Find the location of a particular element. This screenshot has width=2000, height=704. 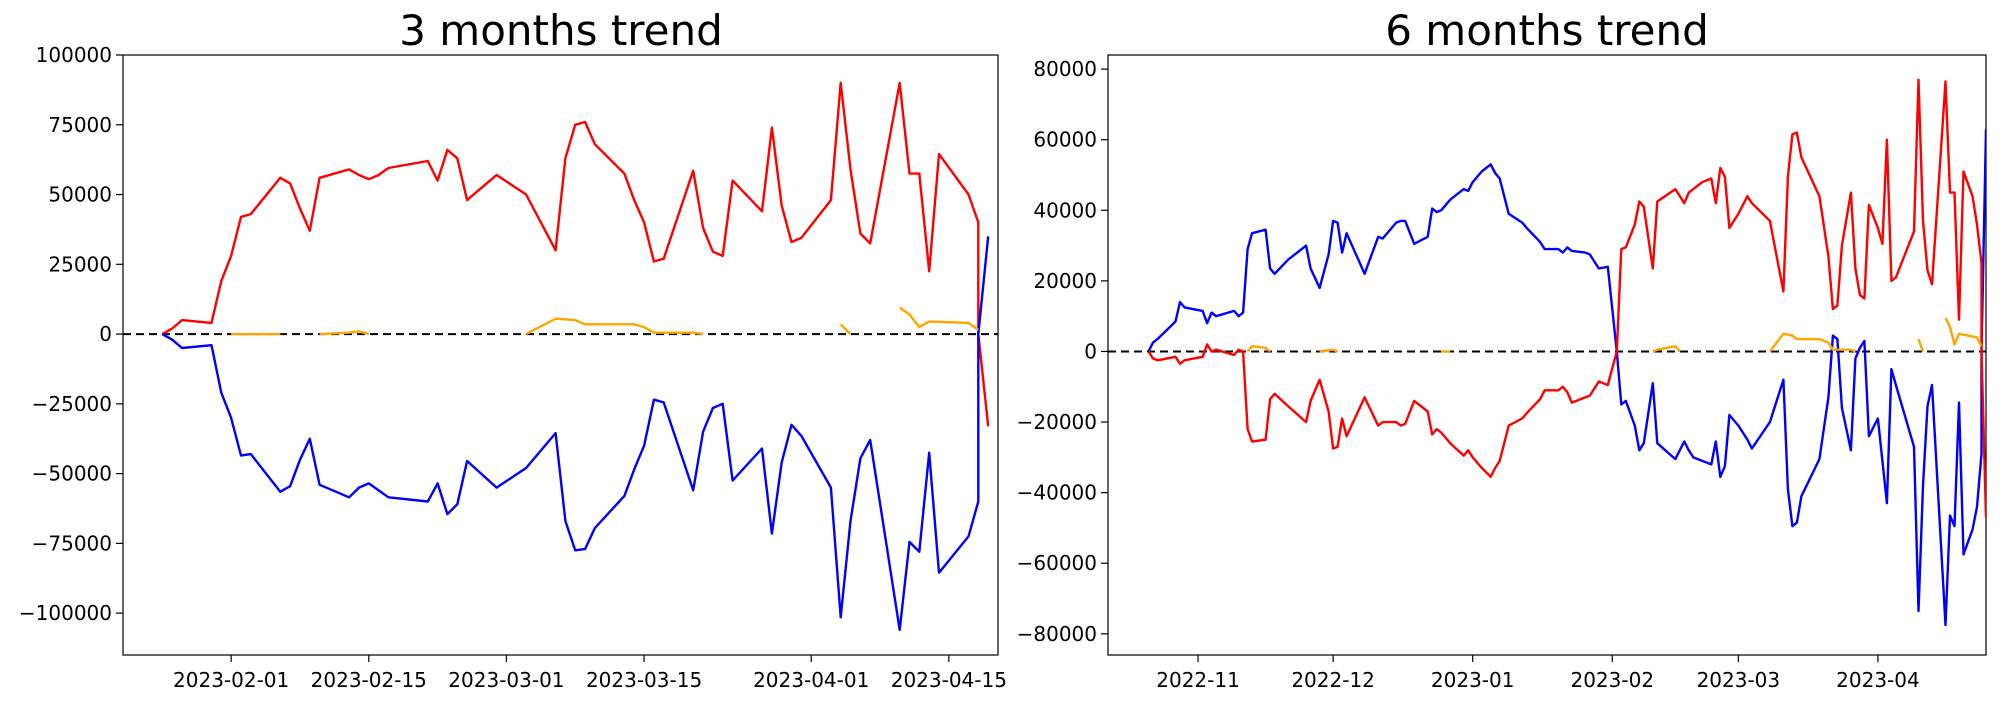

y-tick-label: 40000 is located at coordinates (1065, 210).